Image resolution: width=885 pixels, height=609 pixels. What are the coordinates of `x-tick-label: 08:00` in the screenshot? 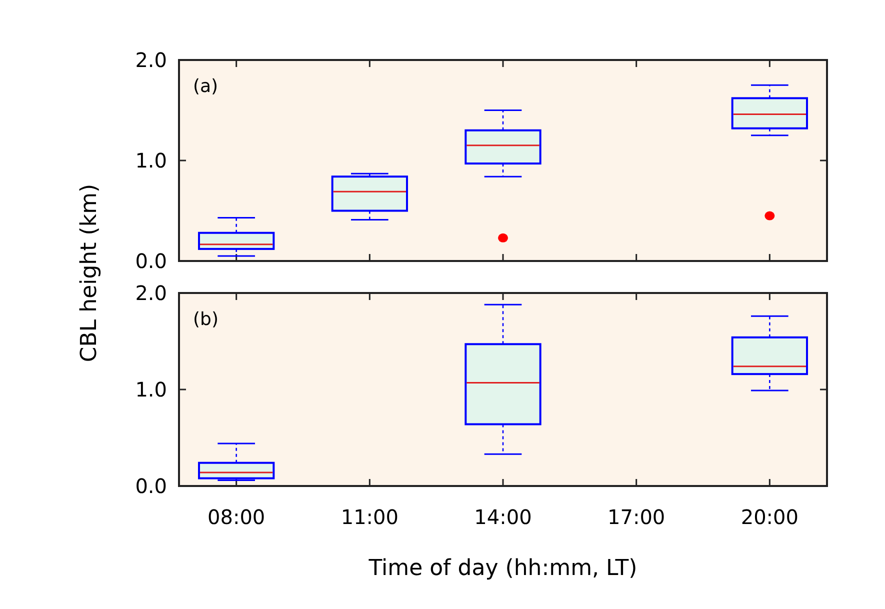 It's located at (237, 517).